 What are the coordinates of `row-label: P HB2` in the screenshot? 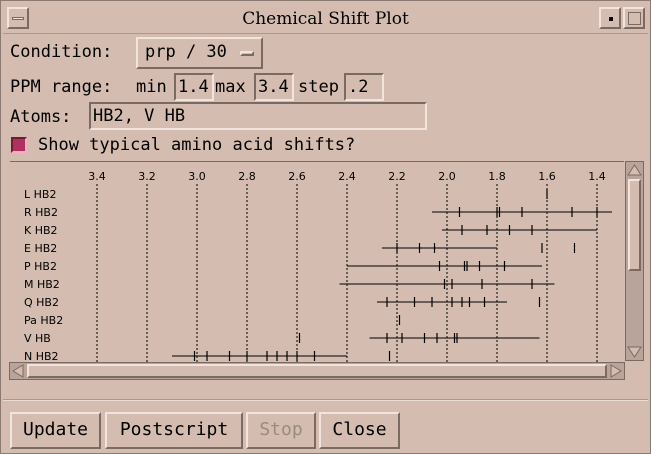 It's located at (40, 266).